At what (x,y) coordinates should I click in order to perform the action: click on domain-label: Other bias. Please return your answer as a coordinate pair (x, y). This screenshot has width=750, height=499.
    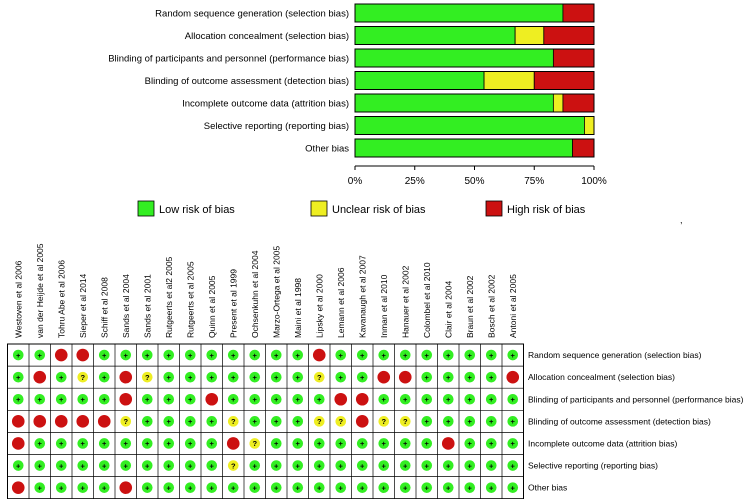
    Looking at the image, I should click on (547, 488).